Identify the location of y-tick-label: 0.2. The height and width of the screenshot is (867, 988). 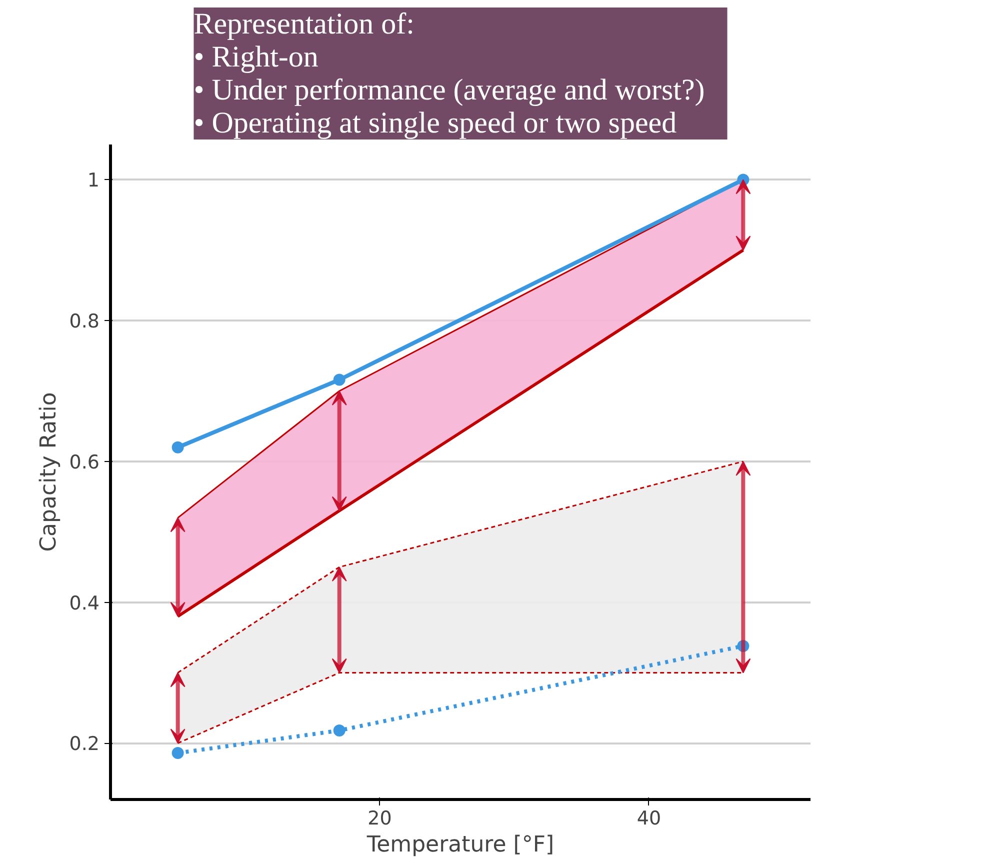
(84, 744).